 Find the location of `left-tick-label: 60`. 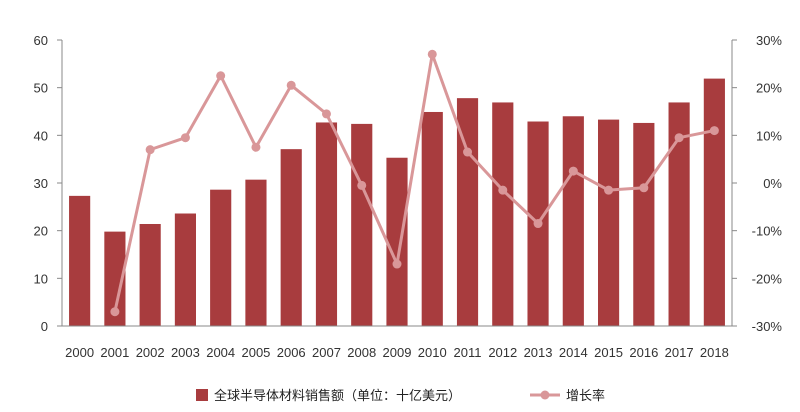

left-tick-label: 60 is located at coordinates (41, 40).